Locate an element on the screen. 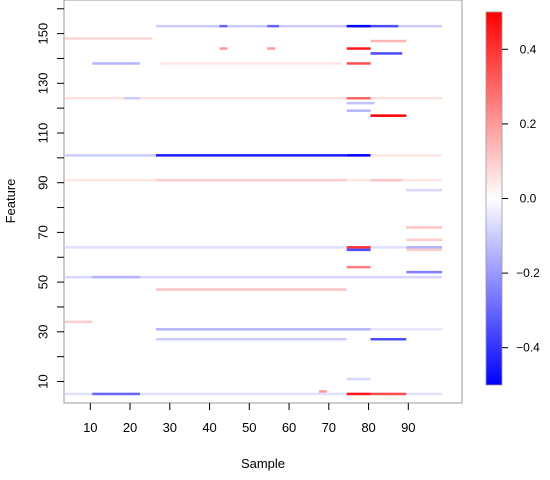 The height and width of the screenshot is (480, 550). colorbar-tick-label: 0.4 is located at coordinates (528, 49).